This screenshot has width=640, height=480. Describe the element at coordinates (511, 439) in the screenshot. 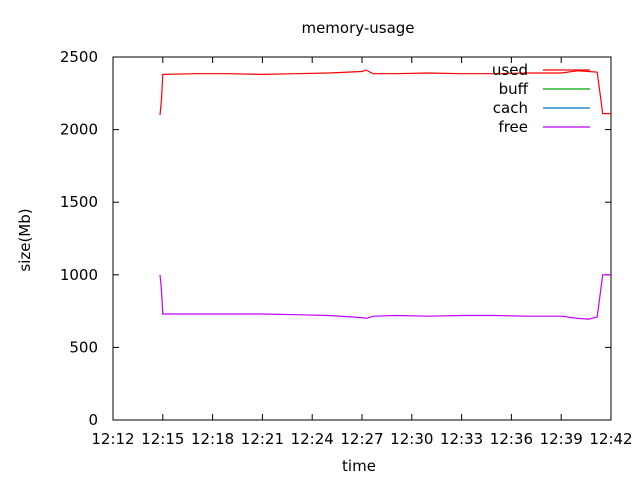

I see `x-tick-label: 12:36` at that location.